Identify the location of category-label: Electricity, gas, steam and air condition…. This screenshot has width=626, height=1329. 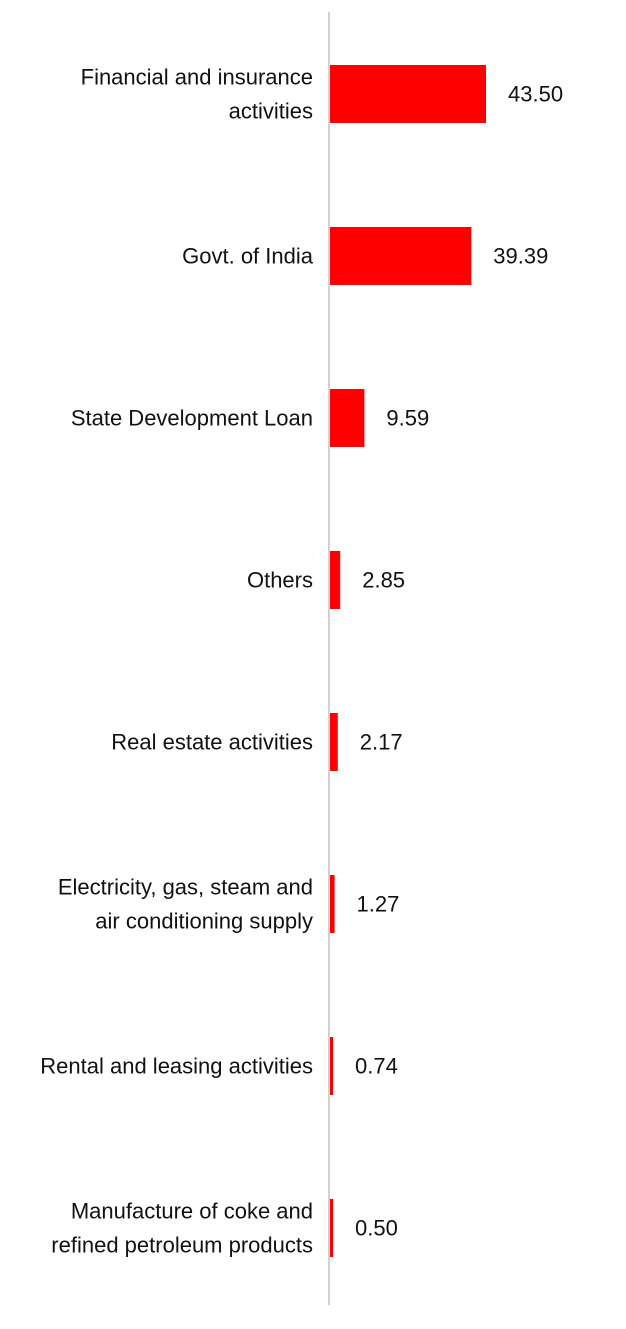
(185, 904).